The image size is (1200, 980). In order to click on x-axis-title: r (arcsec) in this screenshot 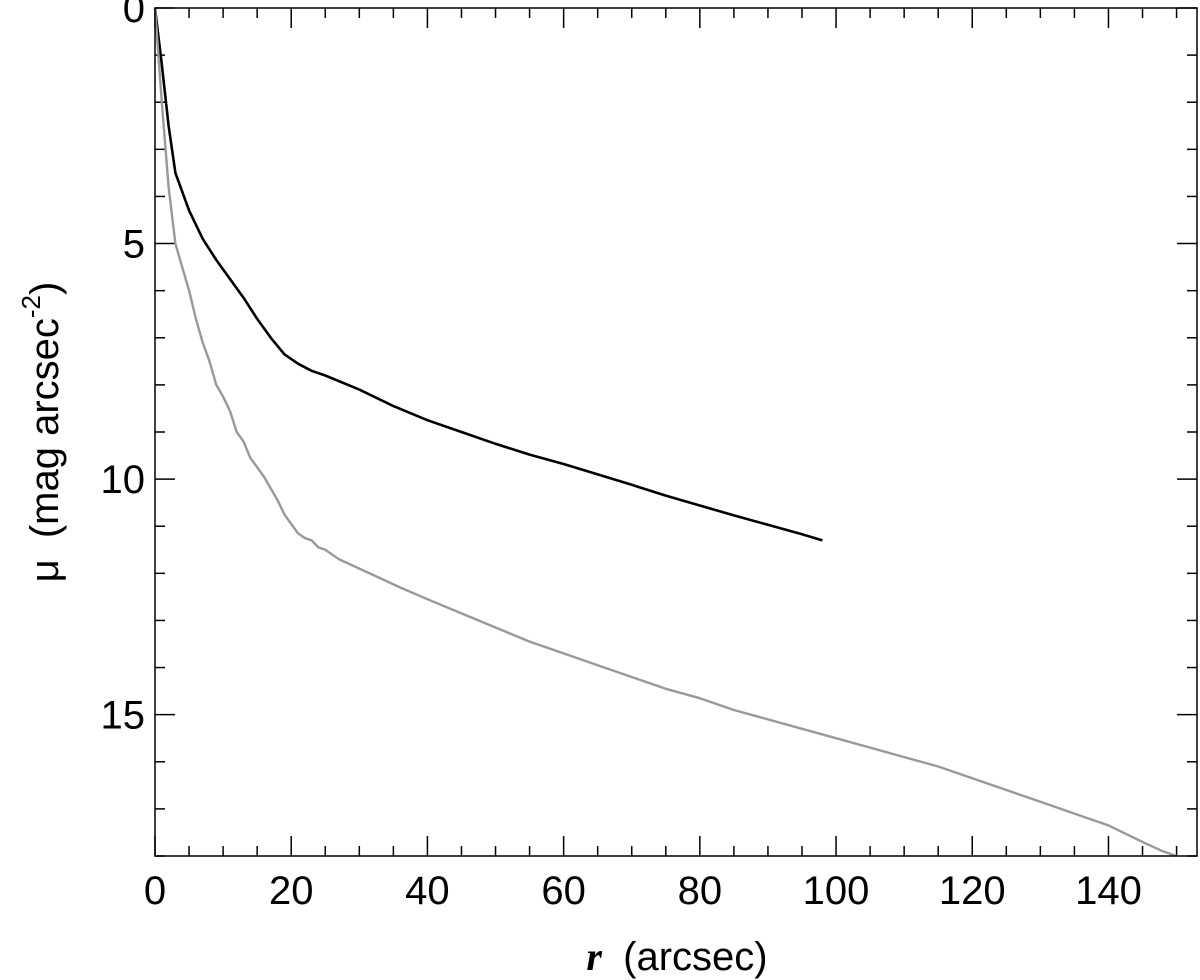, I will do `click(676, 956)`.